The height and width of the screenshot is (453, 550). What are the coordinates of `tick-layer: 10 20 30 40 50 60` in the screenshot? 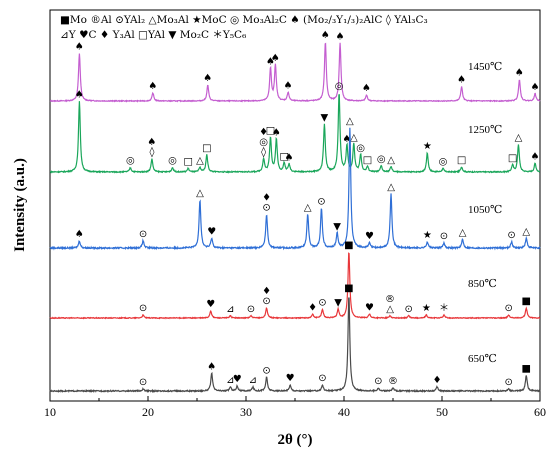 It's located at (295, 407).